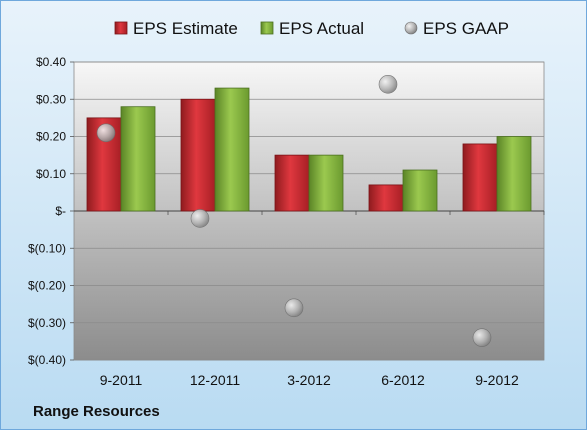  I want to click on x-tick-label: 6-2012, so click(403, 380).